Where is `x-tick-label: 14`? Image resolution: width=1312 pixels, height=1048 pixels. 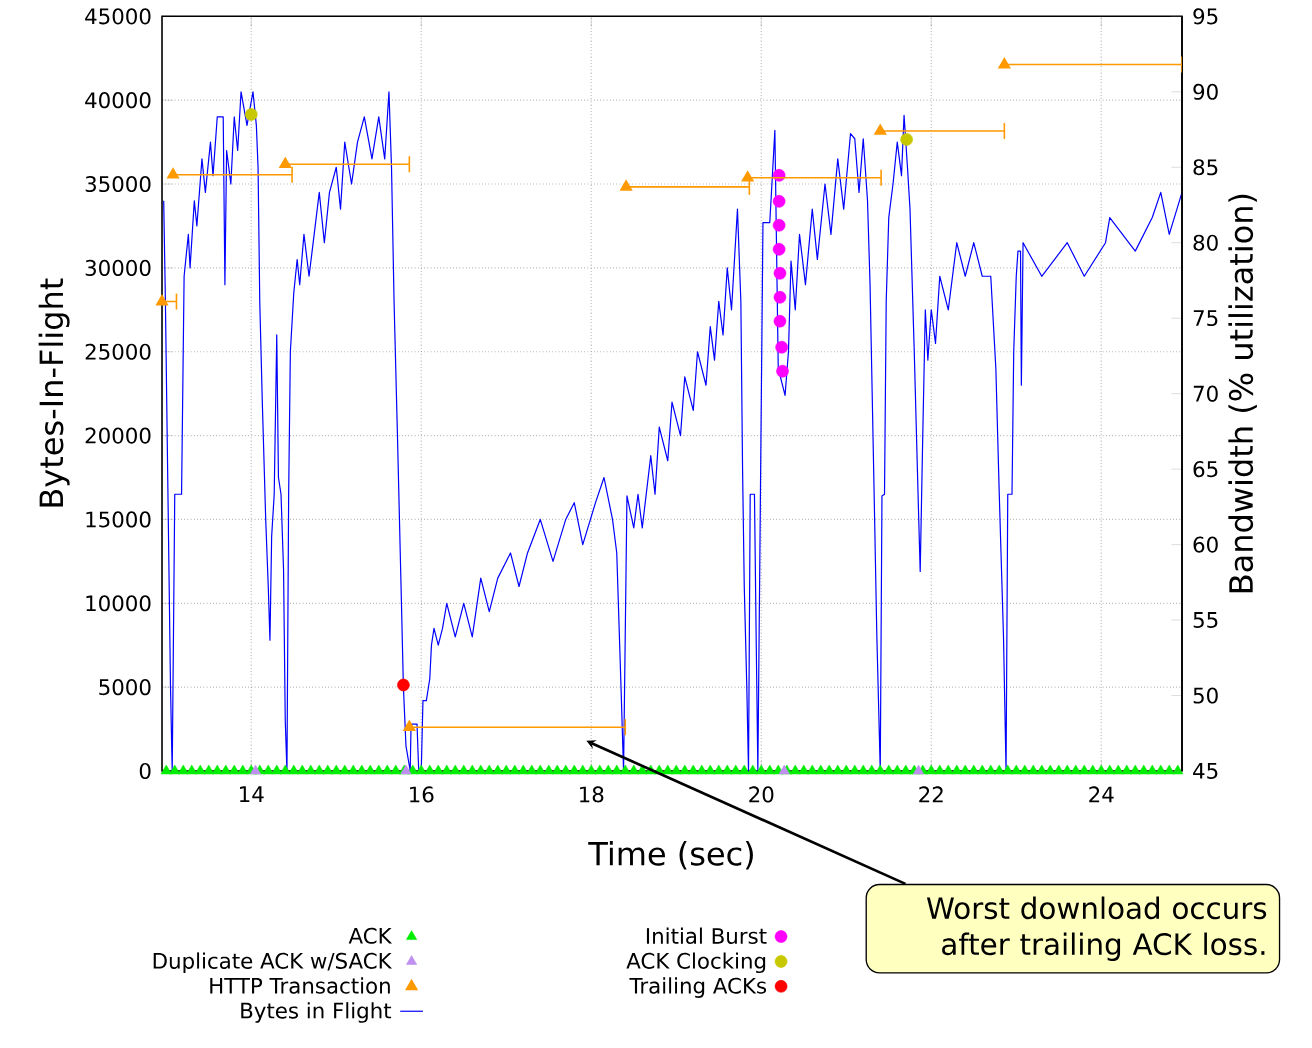 x-tick-label: 14 is located at coordinates (252, 794).